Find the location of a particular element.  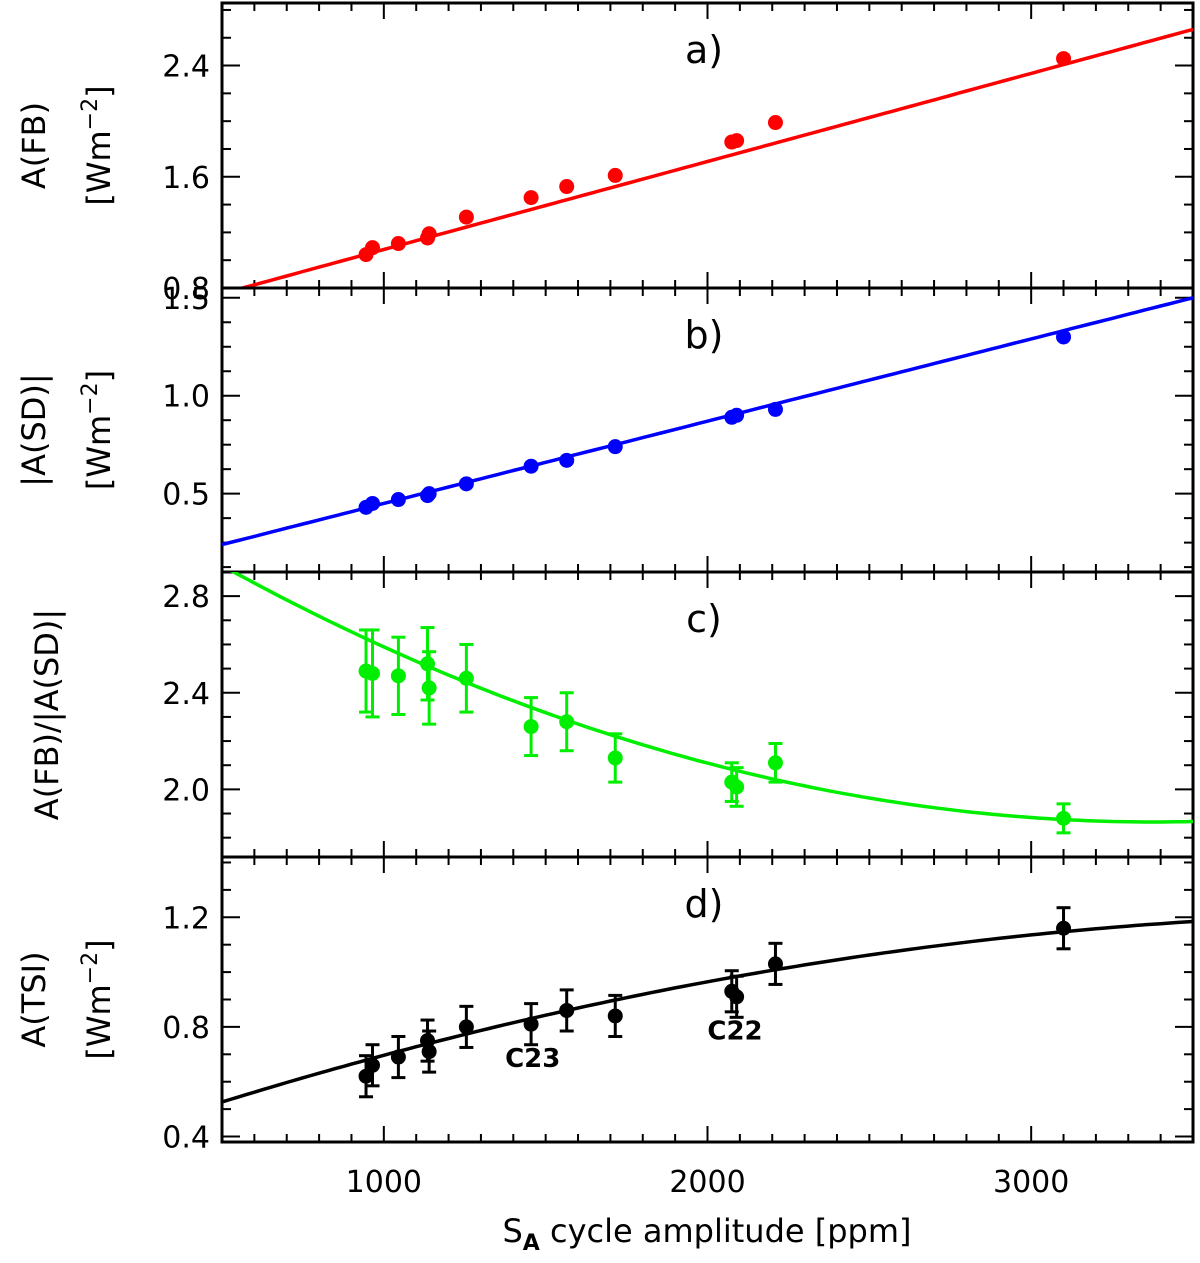

x-axis-label: SA cycle amplitude [ppm] is located at coordinates (706, 1234).